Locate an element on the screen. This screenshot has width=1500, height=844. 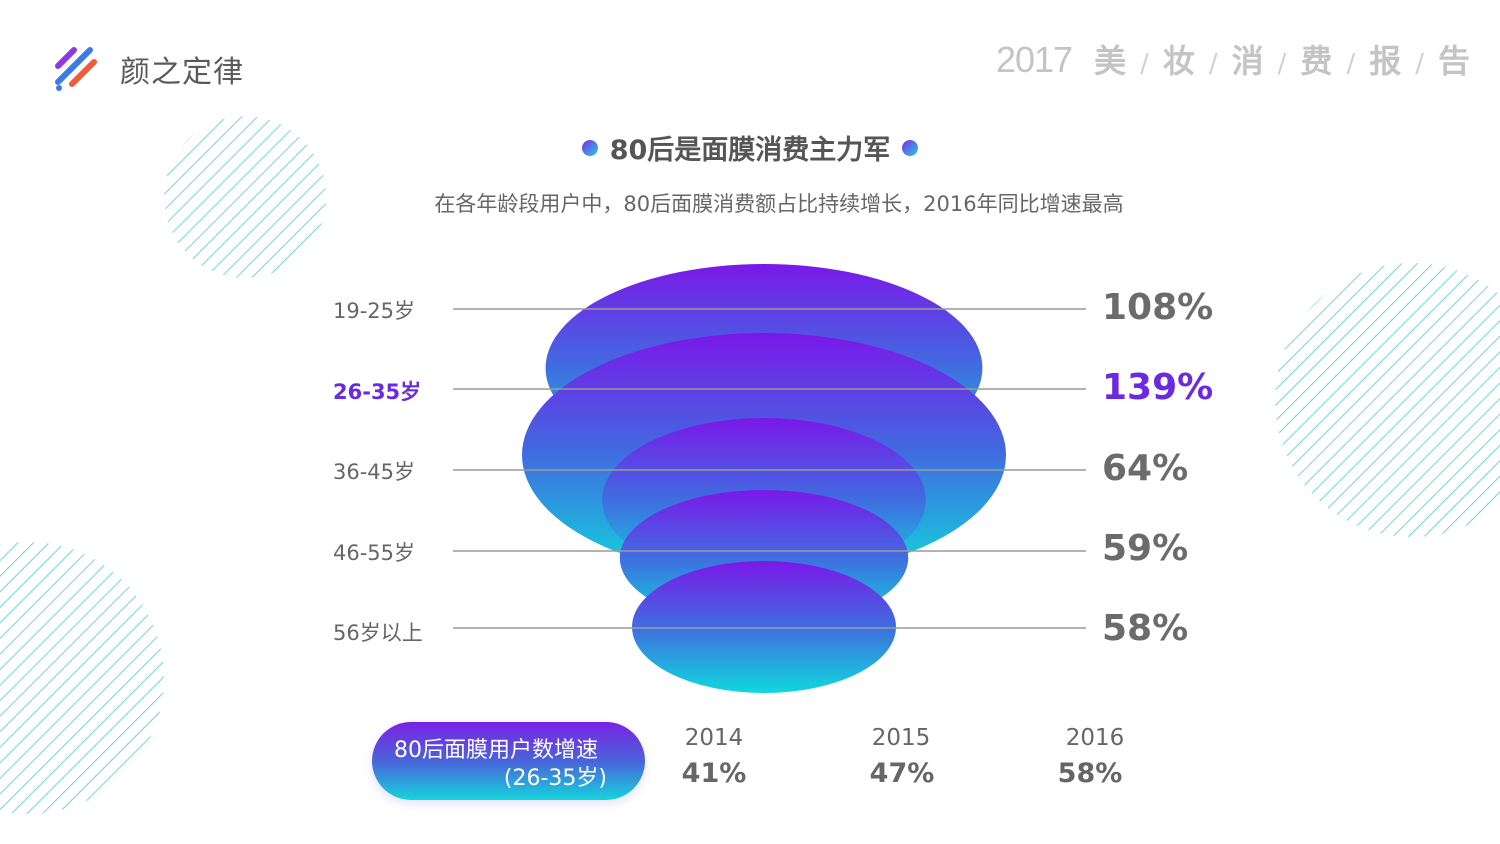
report-char: 消 is located at coordinates (1247, 61).